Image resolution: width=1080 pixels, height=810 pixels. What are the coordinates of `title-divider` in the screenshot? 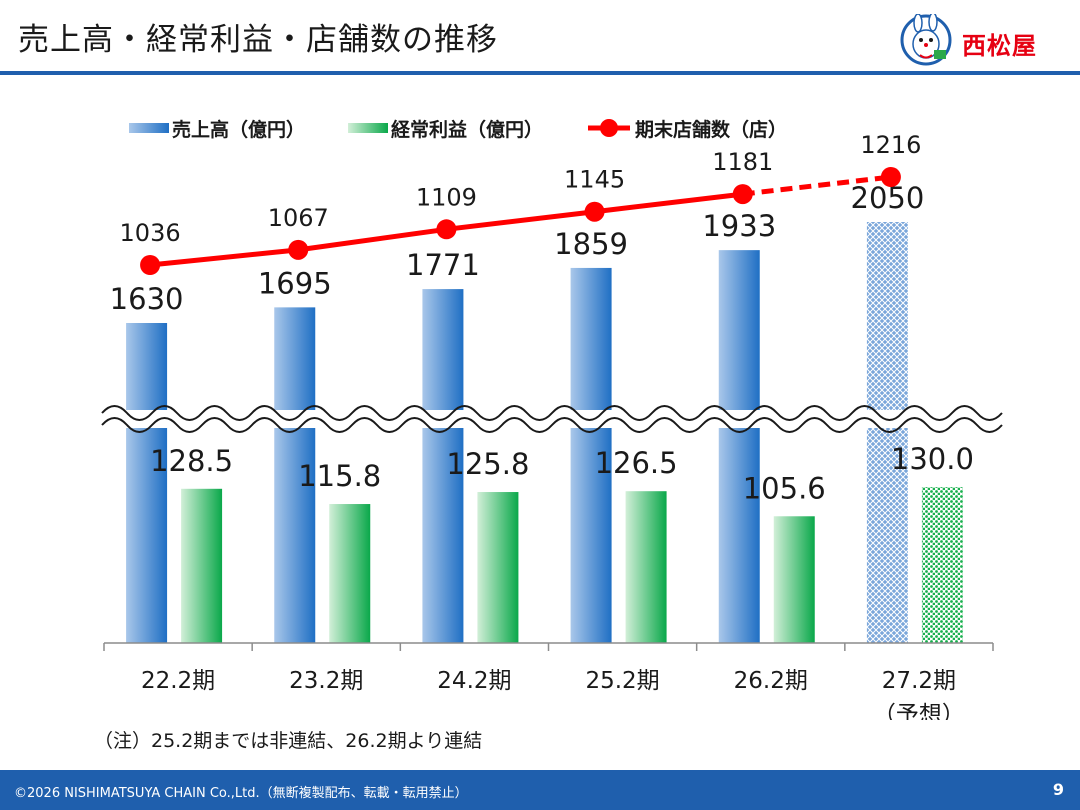 It's located at (540, 73).